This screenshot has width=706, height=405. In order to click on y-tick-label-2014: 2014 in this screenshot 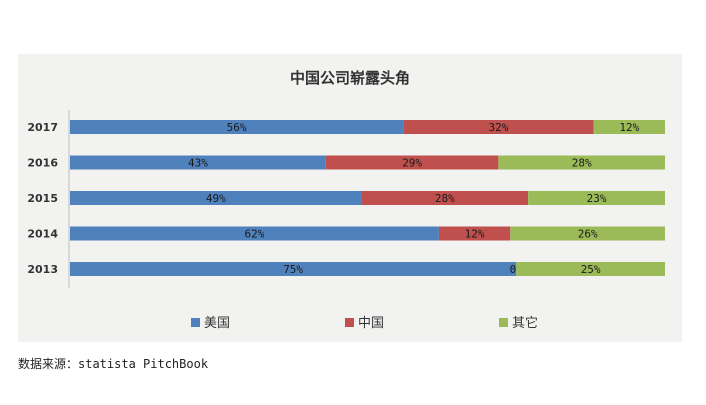, I will do `click(42, 234)`.